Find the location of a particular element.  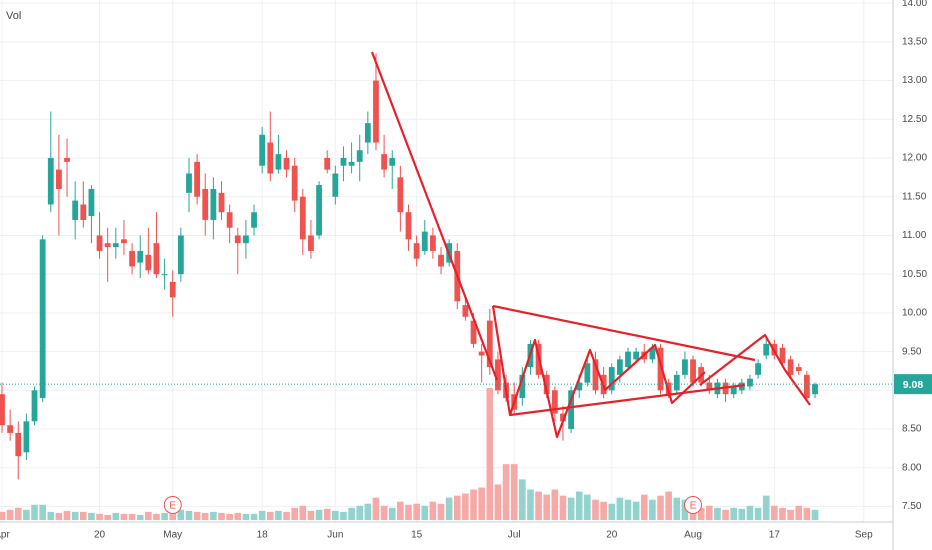

earnings-label: E is located at coordinates (693, 506).